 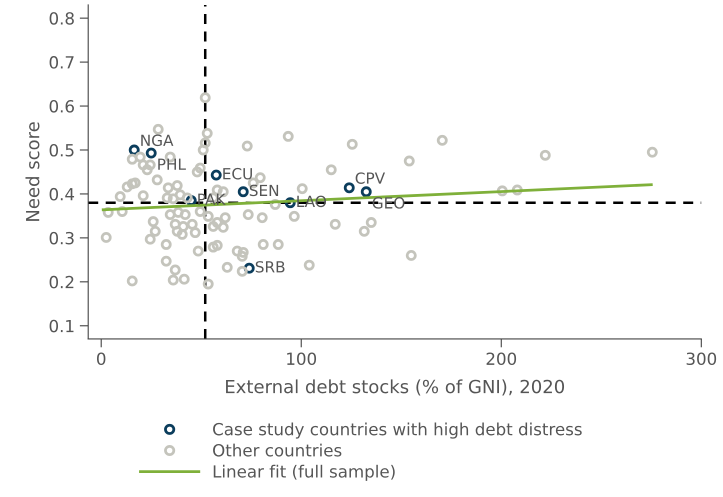 I want to click on x-tick-label: 300, so click(x=701, y=359).